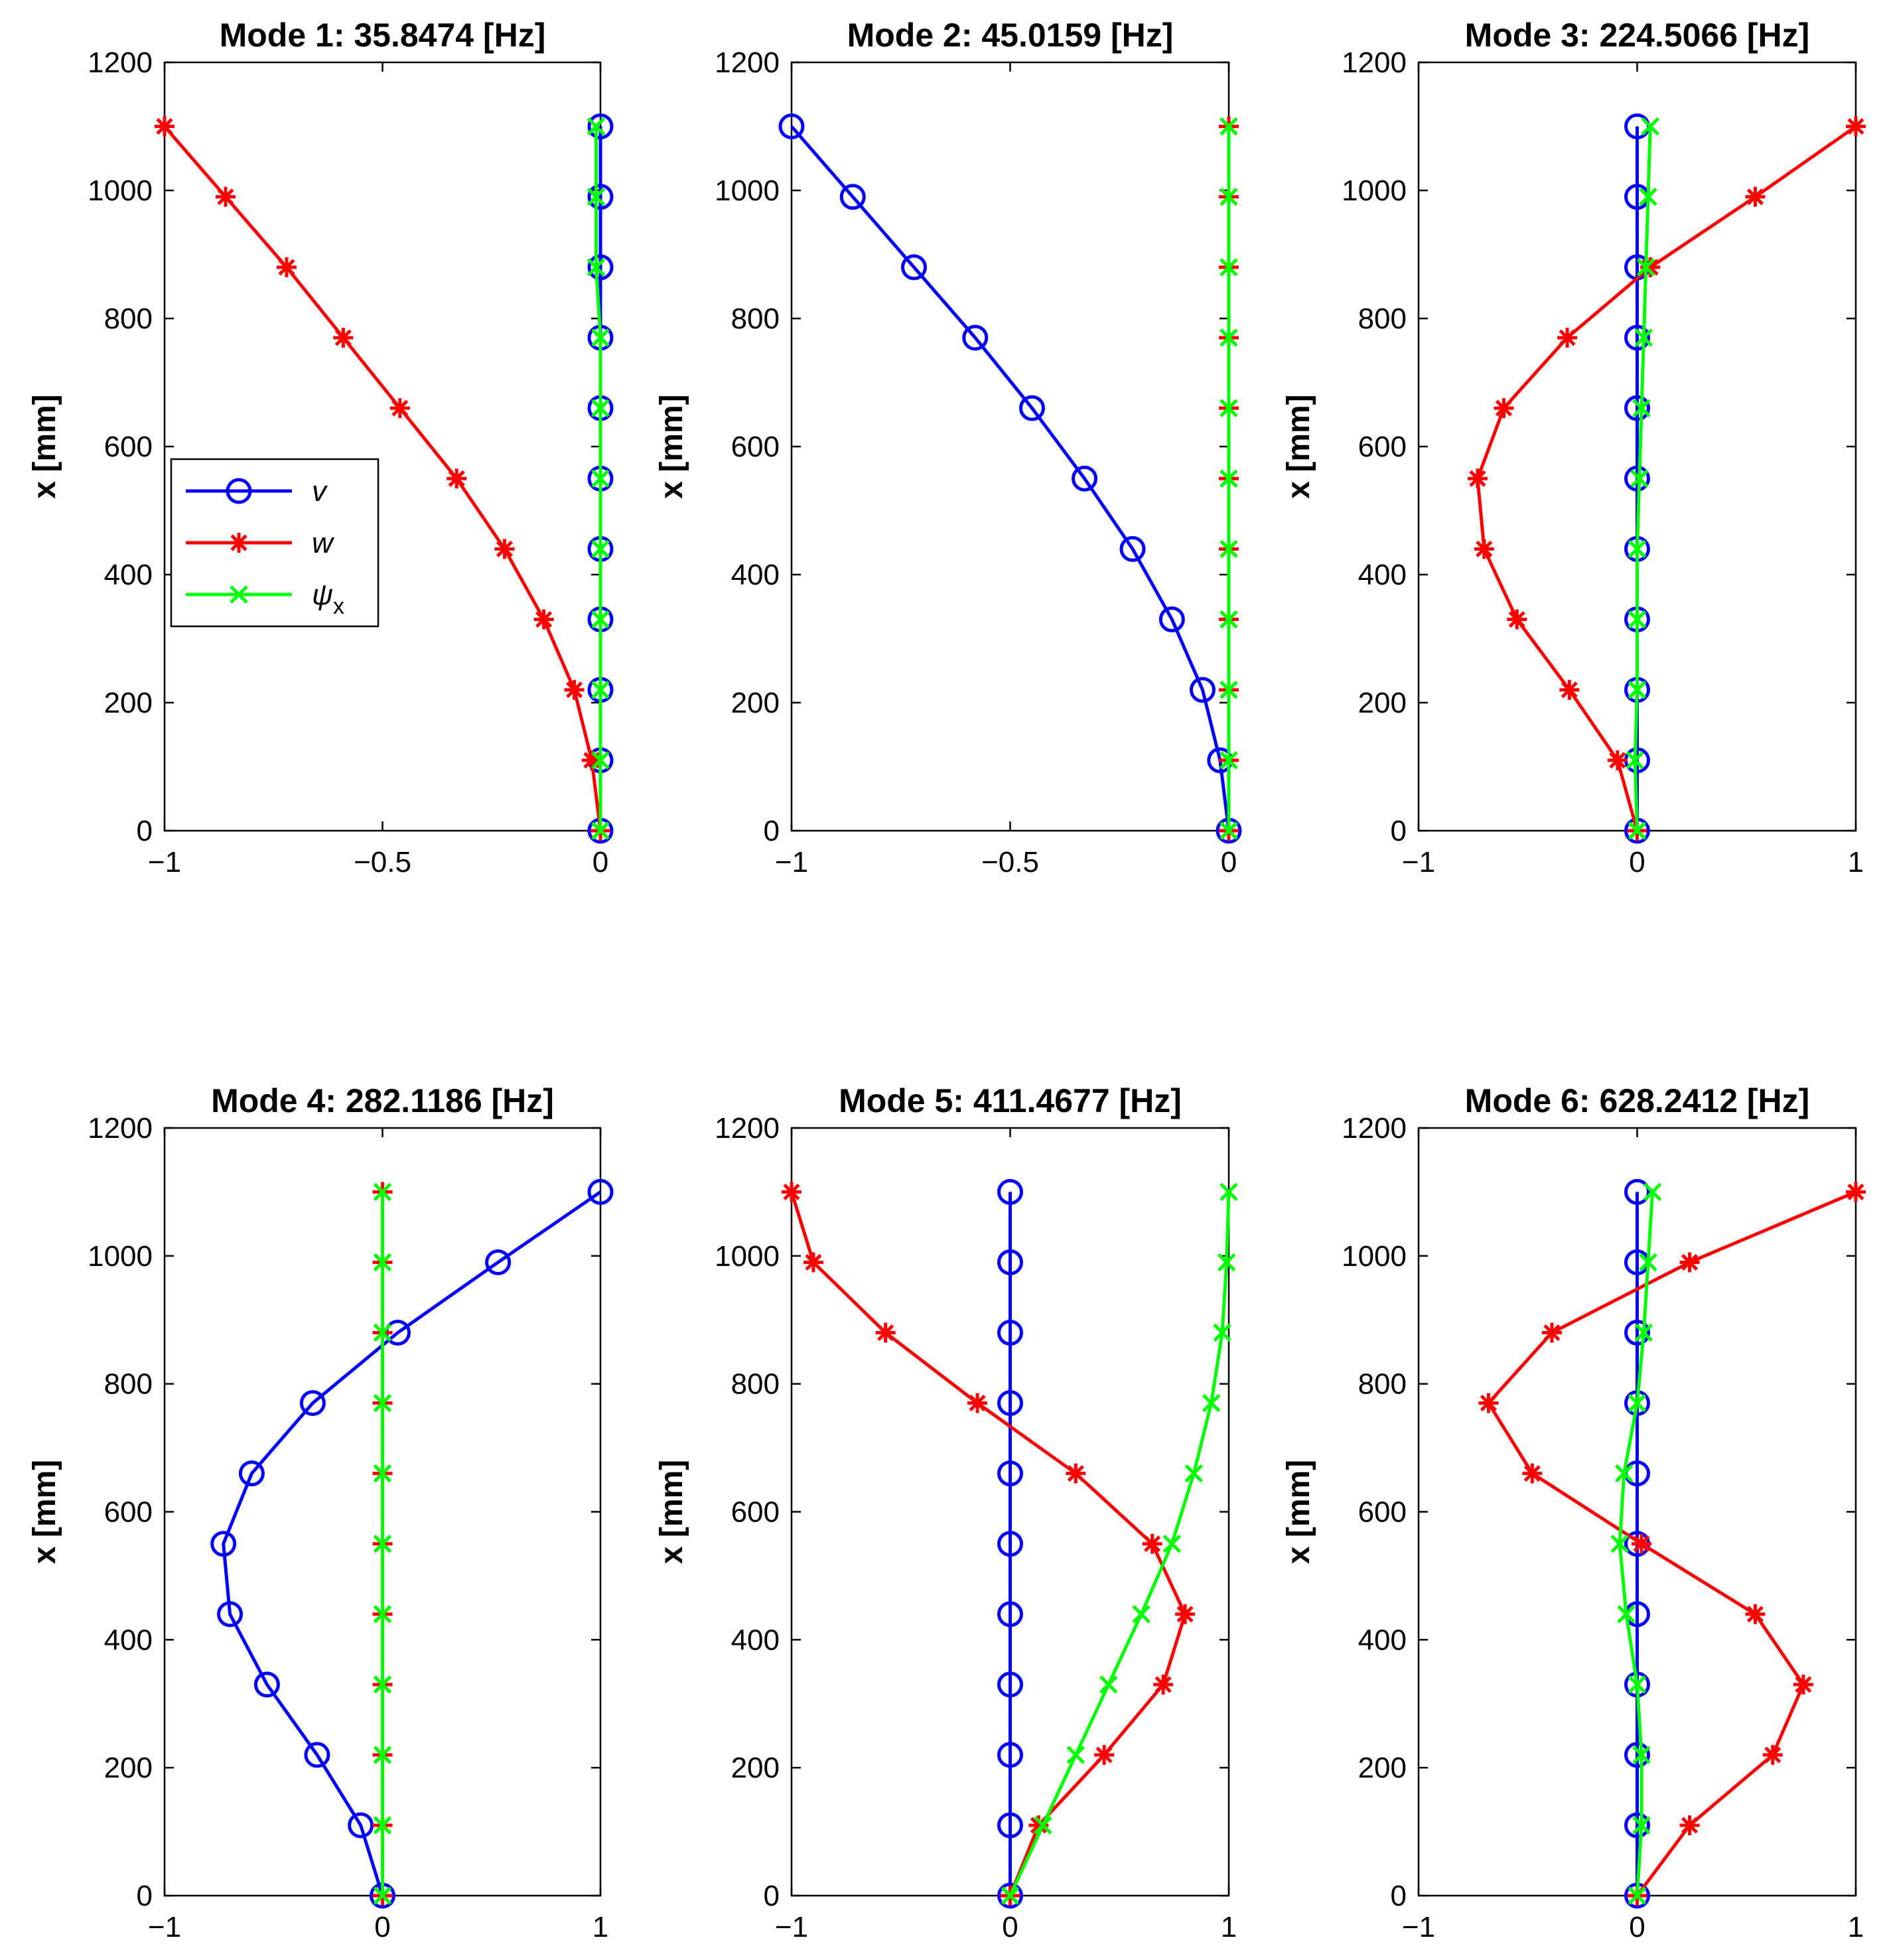  Describe the element at coordinates (1638, 35) in the screenshot. I see `chart-title: Mode 3: 224.5066 [Hz]` at that location.